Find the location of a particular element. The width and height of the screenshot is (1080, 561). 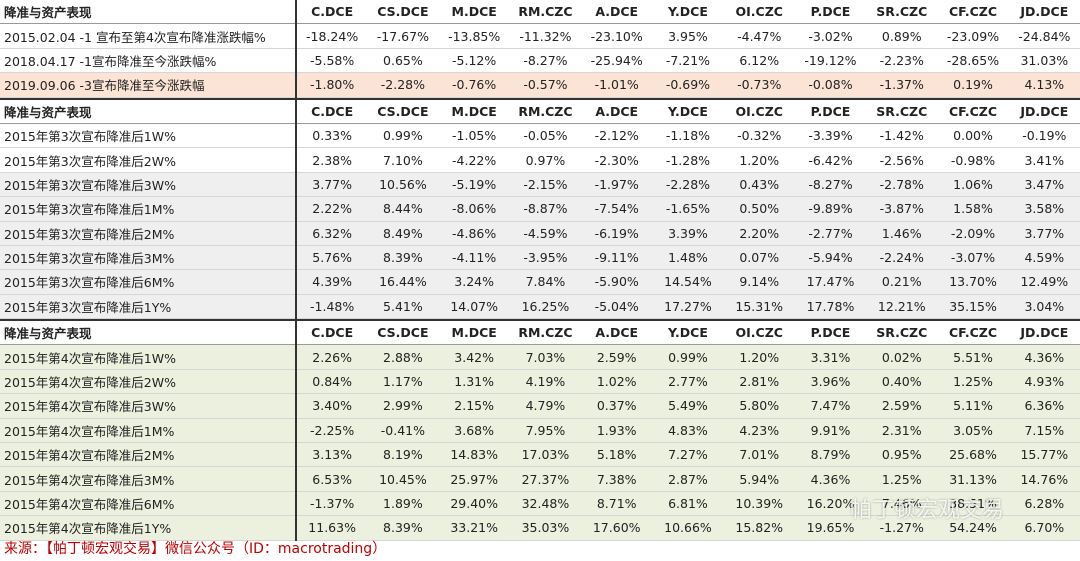

value-cell: 4.79% is located at coordinates (545, 406).